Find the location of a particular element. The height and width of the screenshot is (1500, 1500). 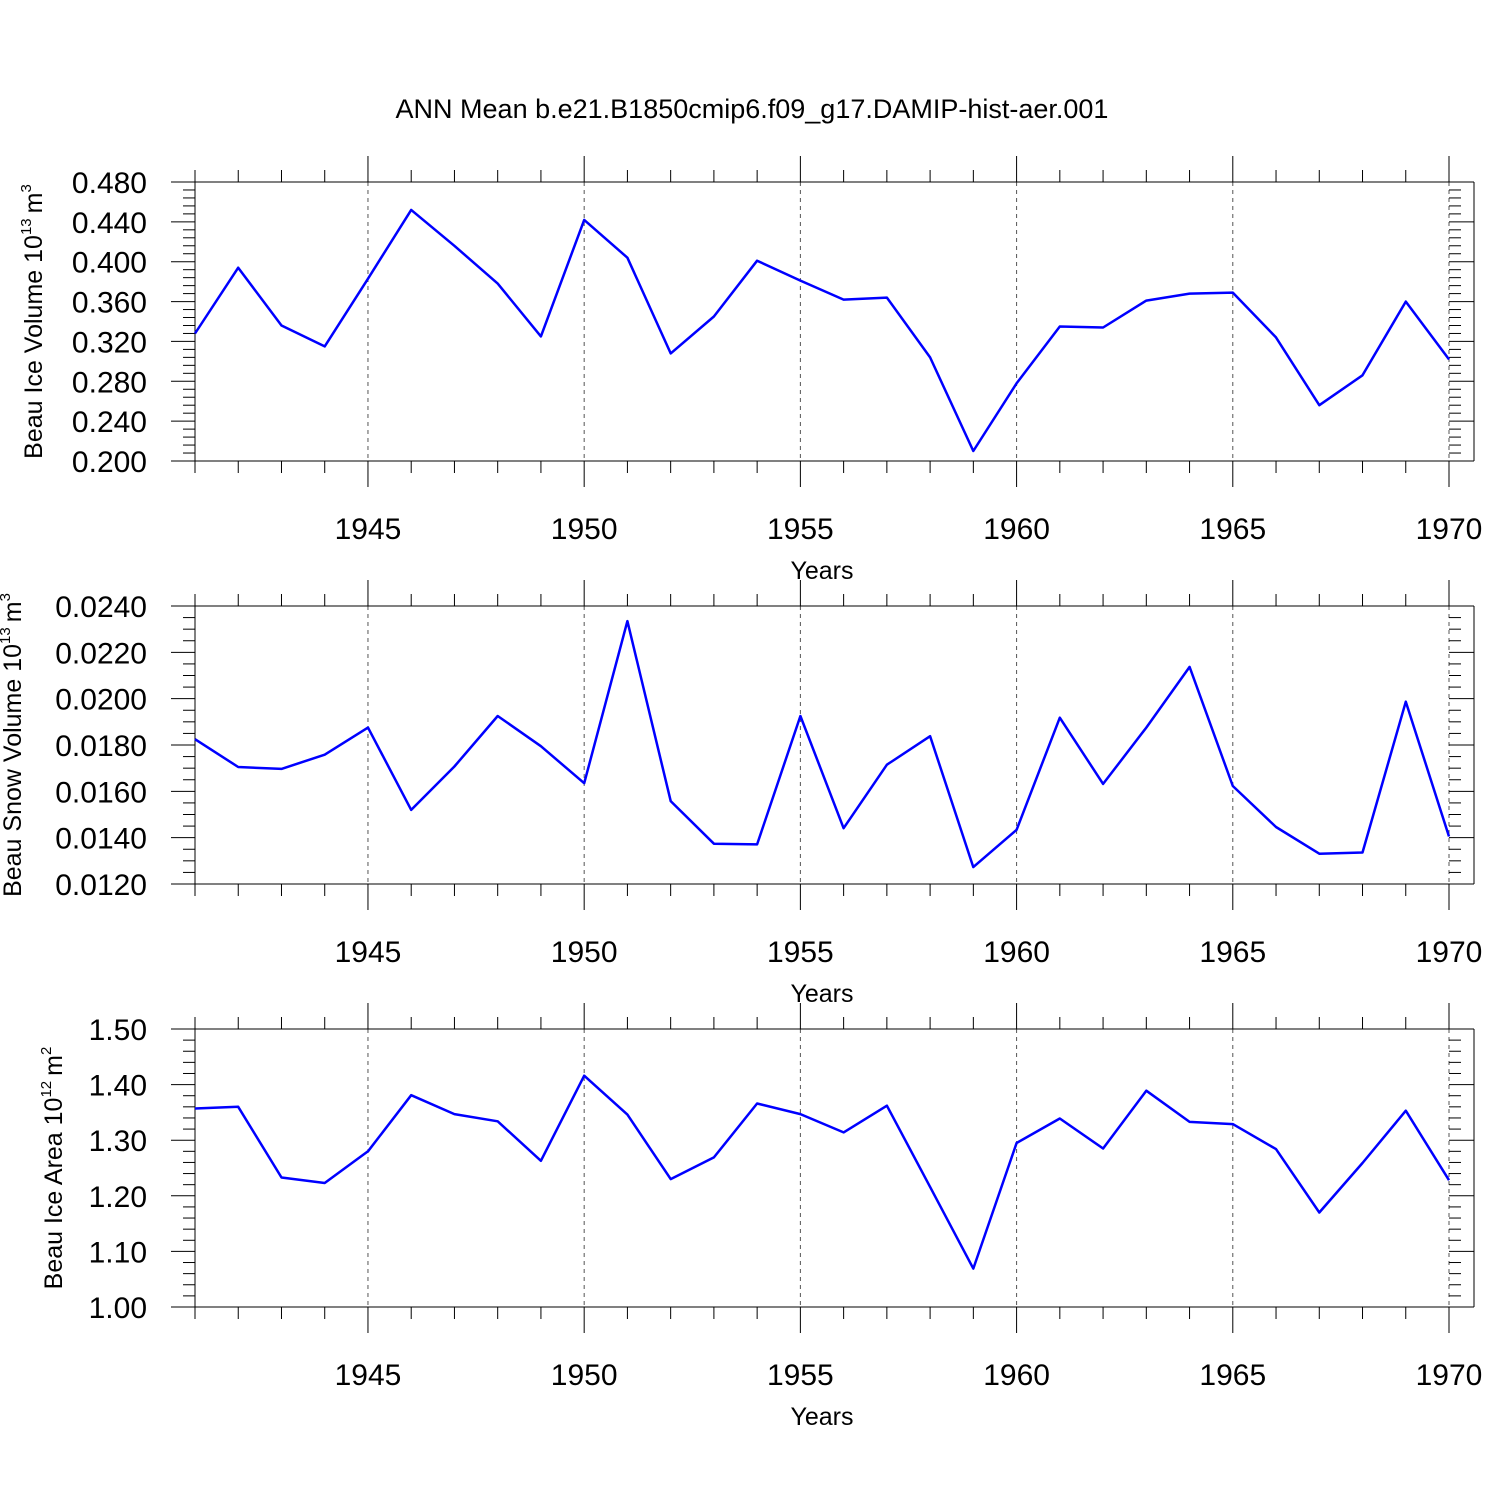

y-axis-title: Beau Snow Volume 1013 m3 is located at coordinates (13, 745).